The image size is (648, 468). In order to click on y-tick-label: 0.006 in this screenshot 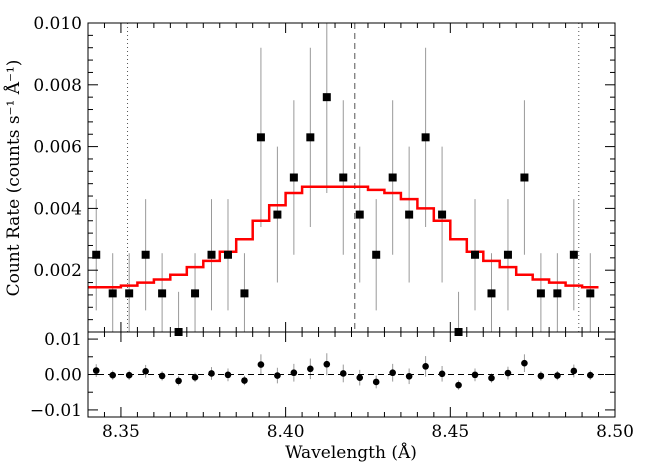, I will do `click(57, 148)`.